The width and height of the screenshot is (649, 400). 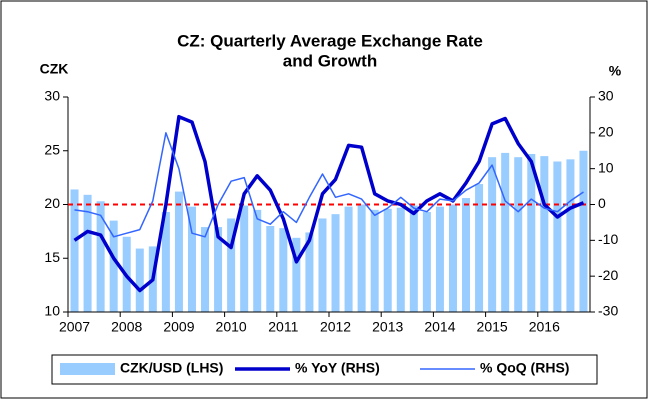 I want to click on legend-label: % QoQ (RHS), so click(x=524, y=368).